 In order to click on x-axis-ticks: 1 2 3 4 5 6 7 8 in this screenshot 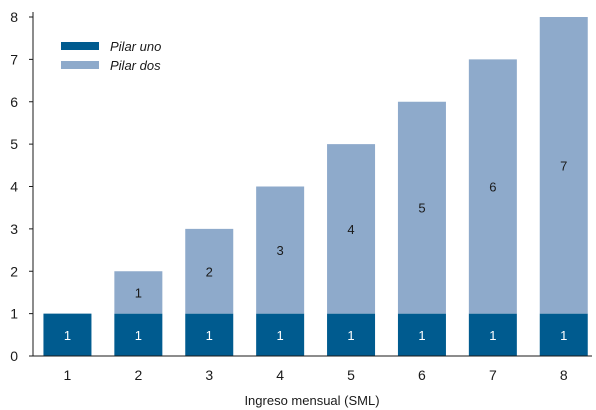, I will do `click(316, 375)`.